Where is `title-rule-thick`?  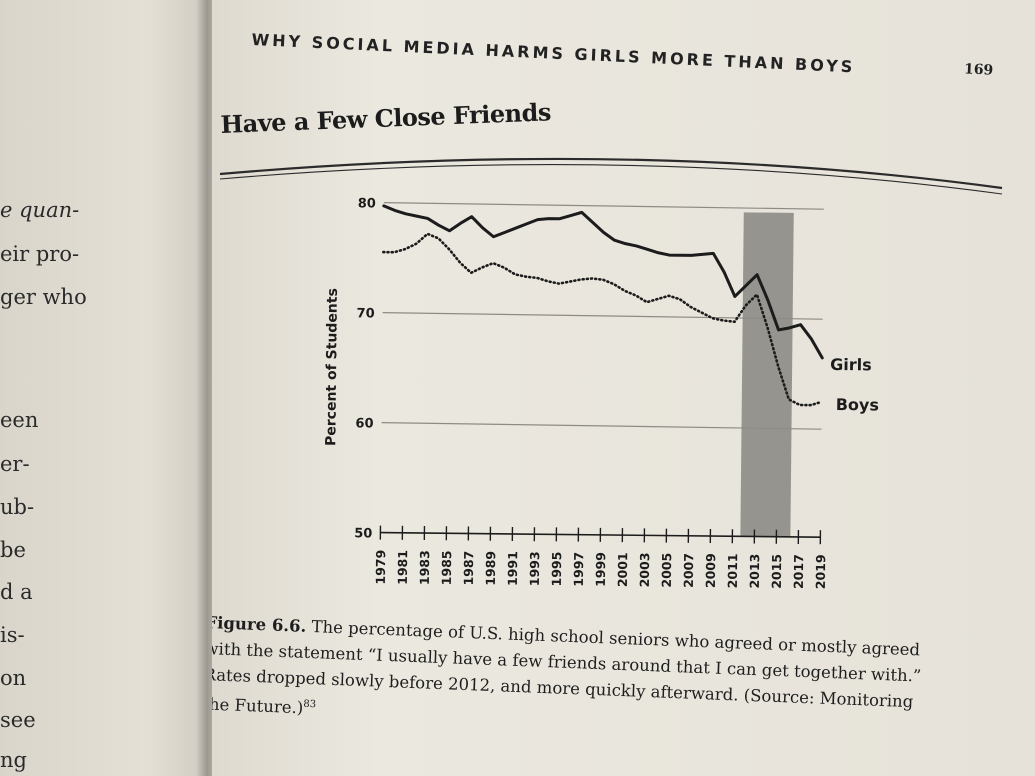
title-rule-thick is located at coordinates (611, 173).